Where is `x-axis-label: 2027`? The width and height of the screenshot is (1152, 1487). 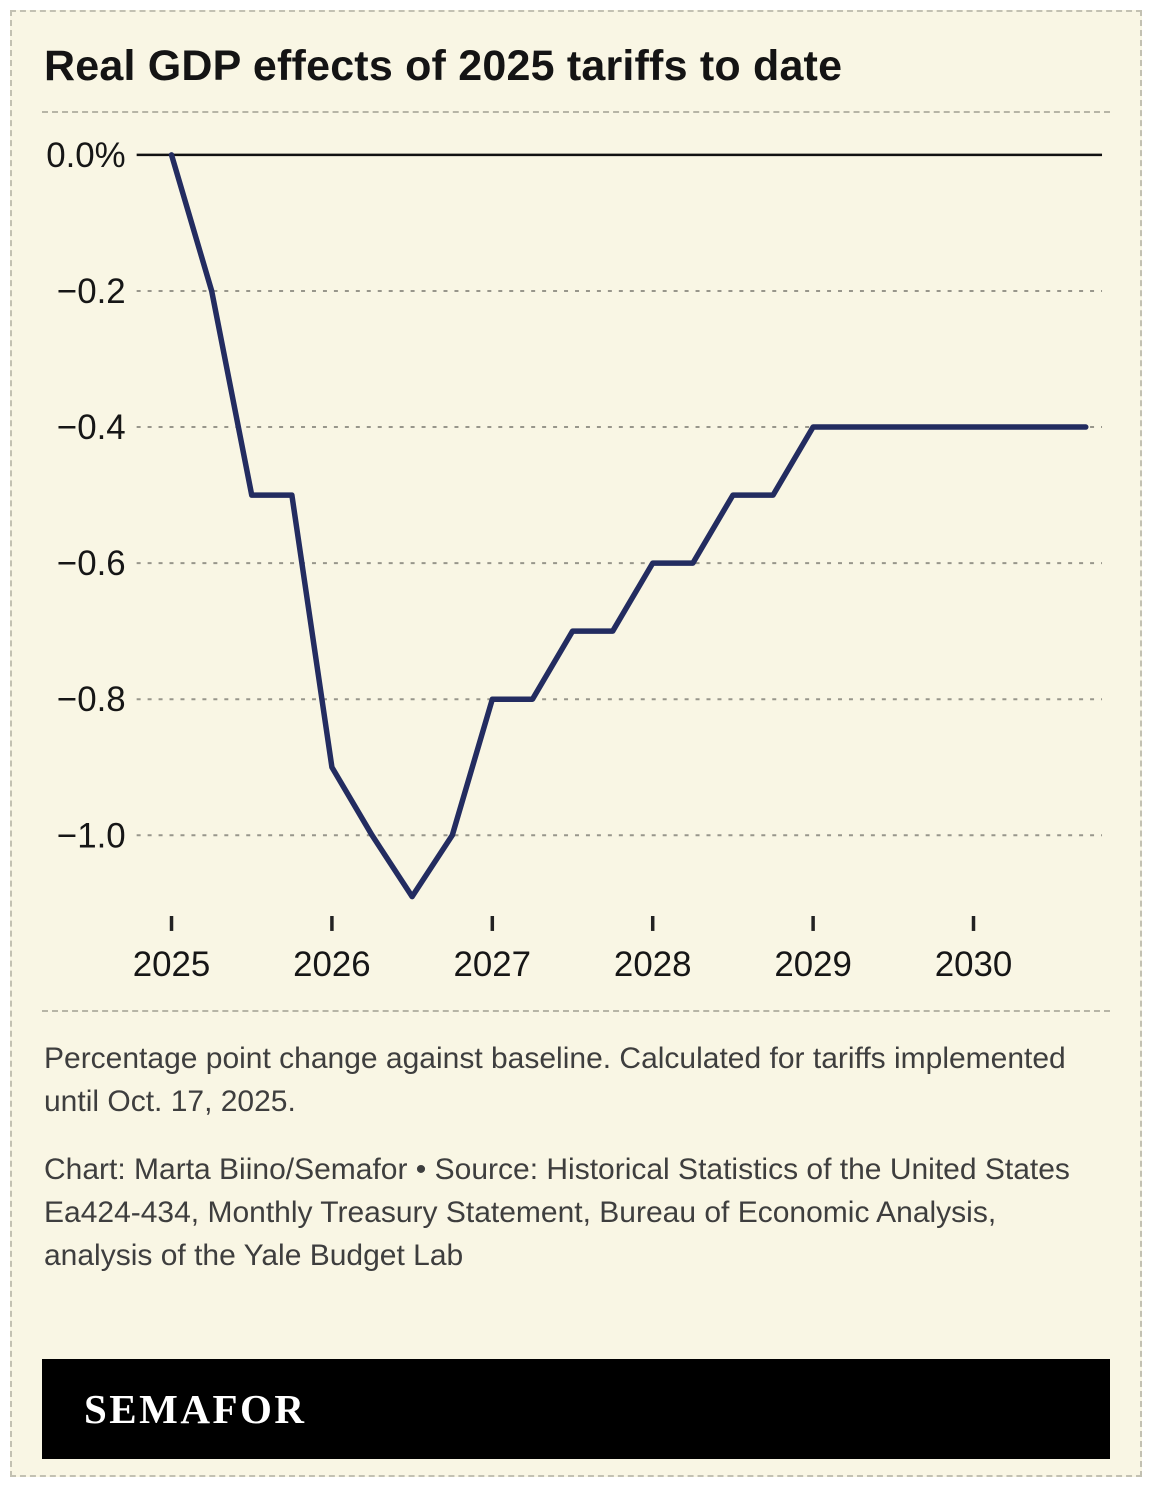 x-axis-label: 2027 is located at coordinates (493, 964).